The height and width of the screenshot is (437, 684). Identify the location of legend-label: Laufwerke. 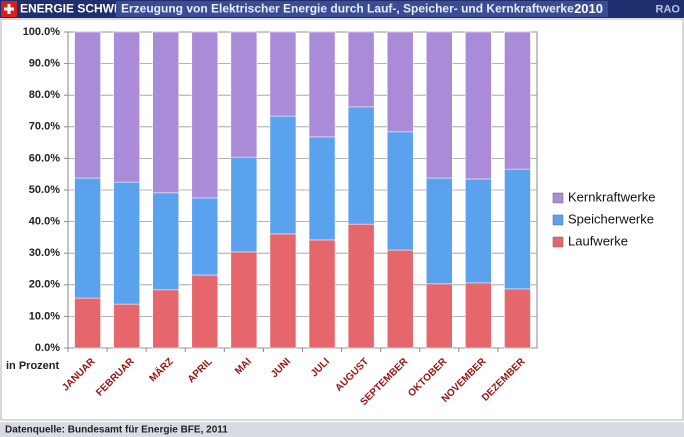
(598, 240).